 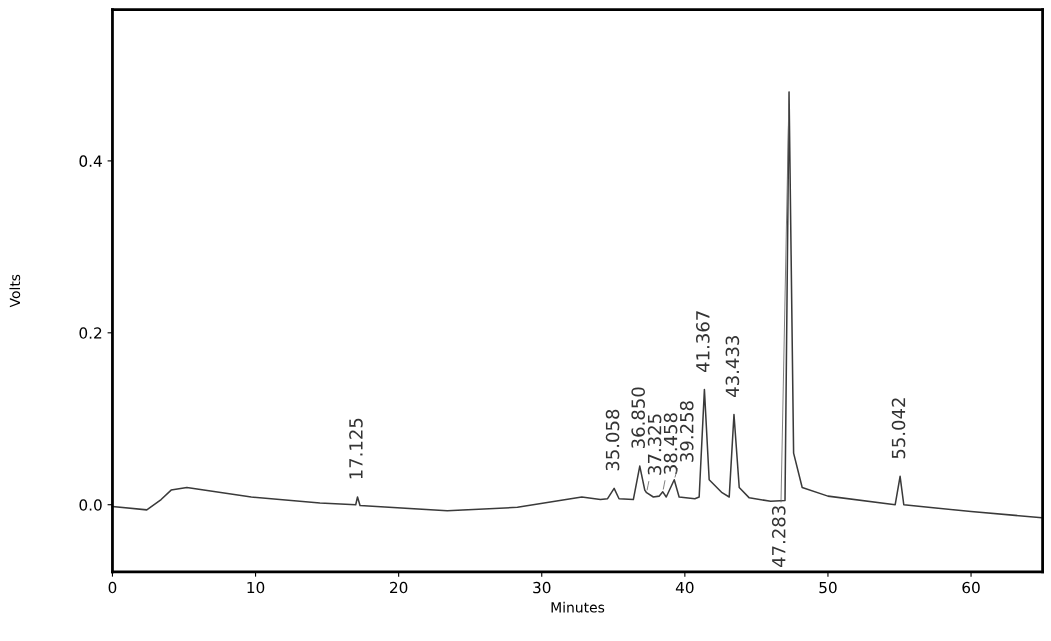 I want to click on y-tick-label: 0.4, so click(x=90, y=161).